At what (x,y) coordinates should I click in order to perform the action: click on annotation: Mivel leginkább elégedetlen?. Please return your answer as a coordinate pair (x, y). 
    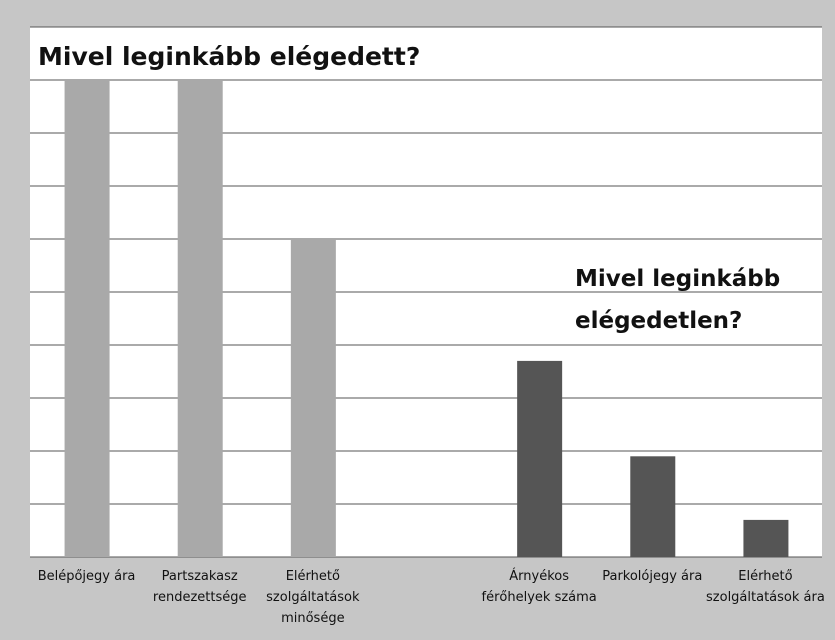
    Looking at the image, I should click on (678, 300).